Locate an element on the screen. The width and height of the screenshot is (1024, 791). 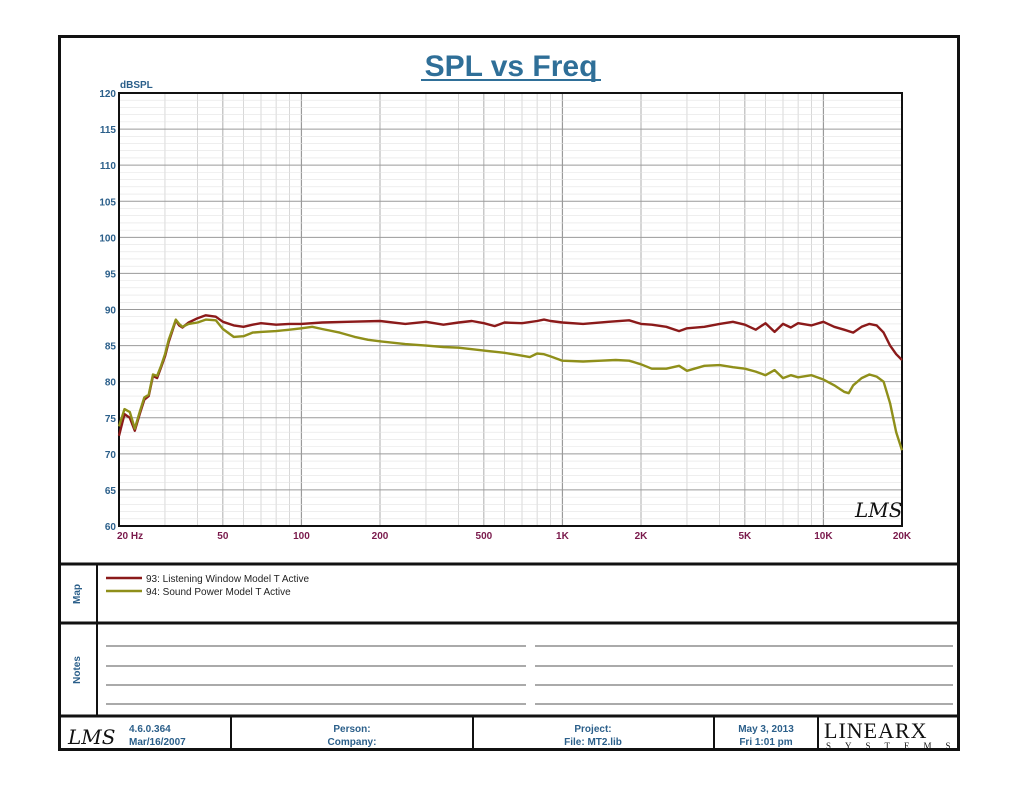
footer-brand-sub: SYSTEMS is located at coordinates (895, 746).